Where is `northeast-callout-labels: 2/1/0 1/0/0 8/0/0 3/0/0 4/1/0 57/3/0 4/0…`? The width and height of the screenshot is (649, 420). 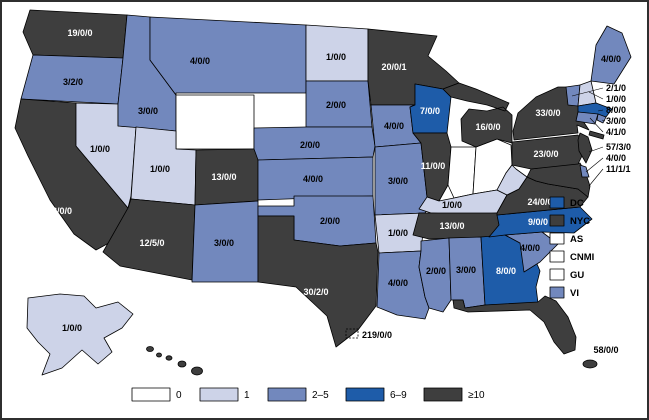
northeast-callout-labels: 2/1/0 1/0/0 8/0/0 3/0/0 4/1/0 57/3/0 4/0… is located at coordinates (618, 128).